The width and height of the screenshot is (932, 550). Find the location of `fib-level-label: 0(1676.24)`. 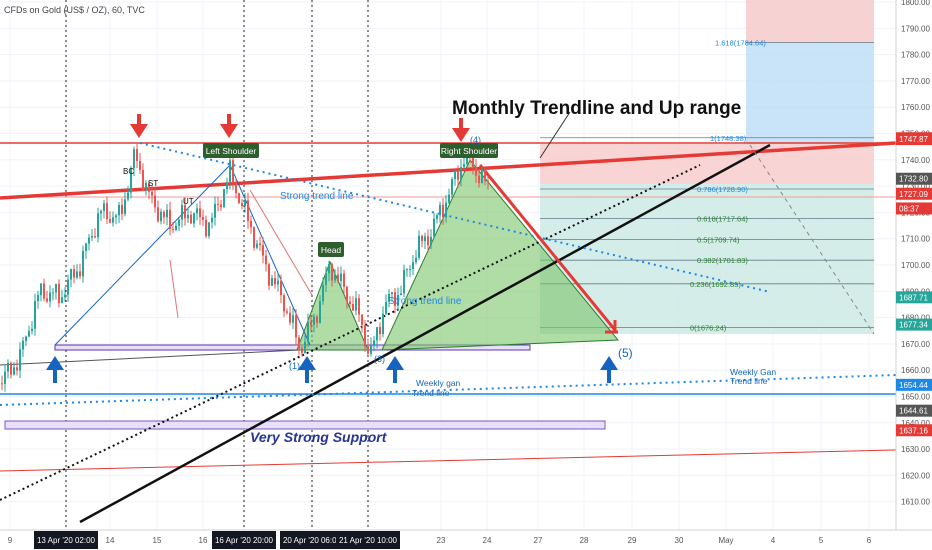

fib-level-label: 0(1676.24) is located at coordinates (708, 327).